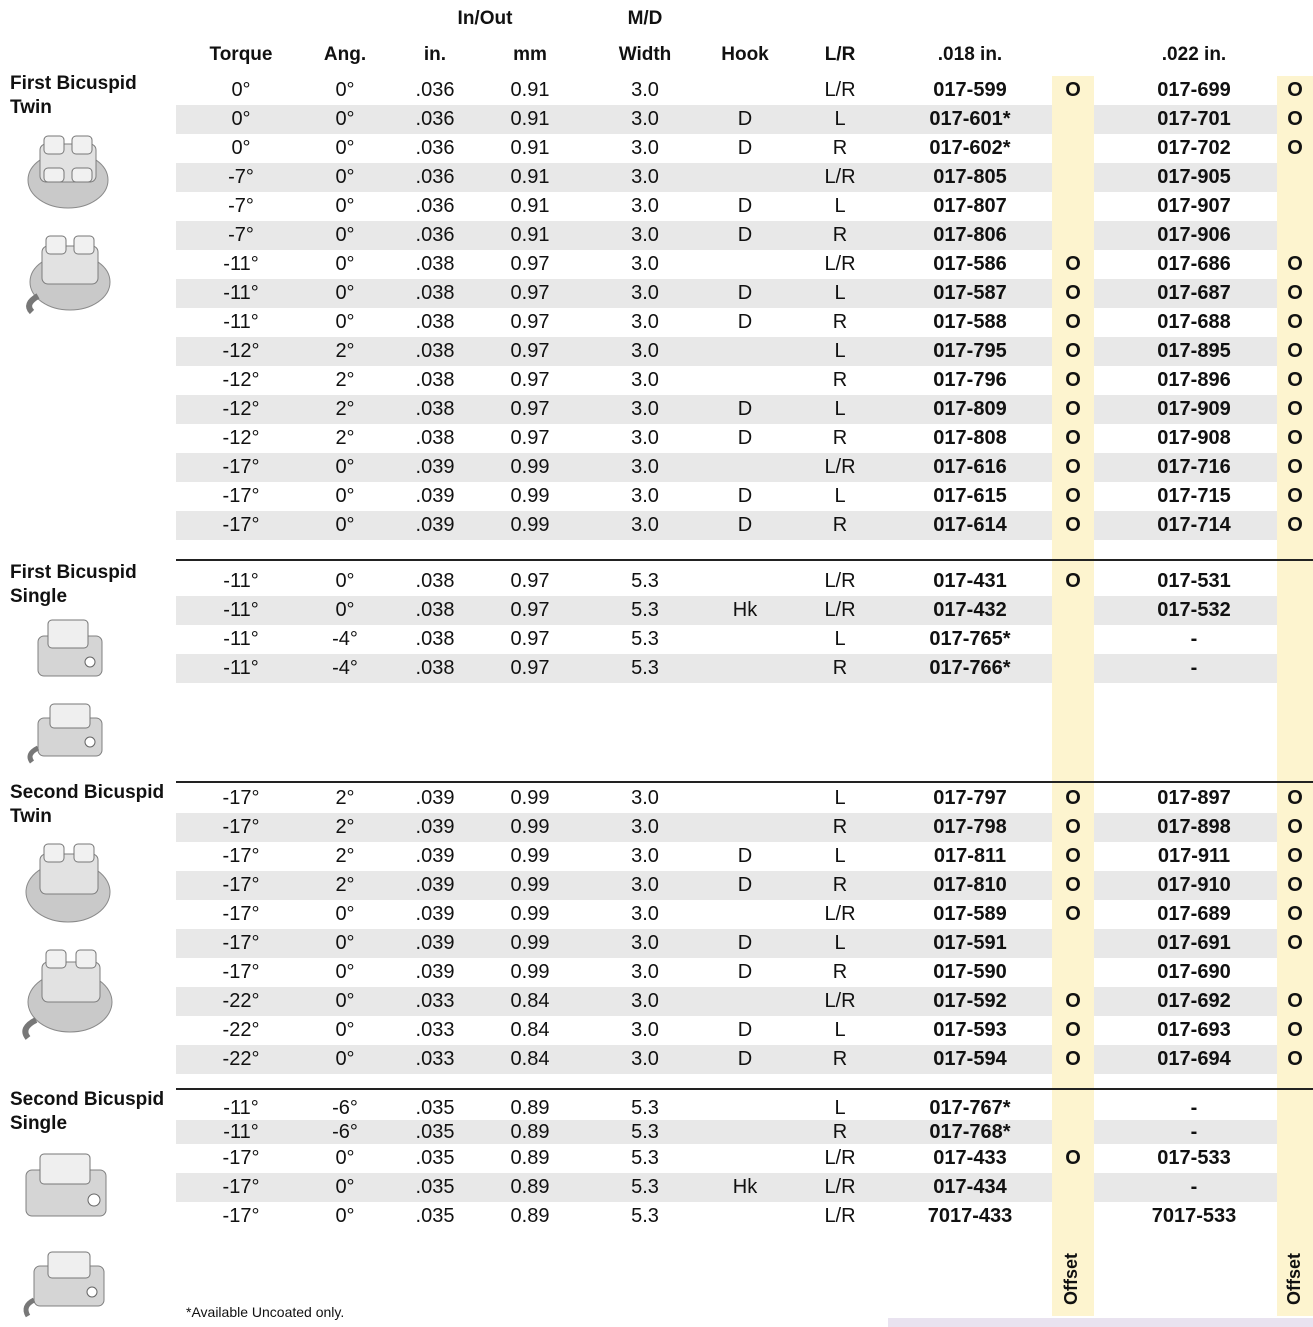 The width and height of the screenshot is (1313, 1327). What do you see at coordinates (970, 235) in the screenshot?
I see `cell-p018: 017-806` at bounding box center [970, 235].